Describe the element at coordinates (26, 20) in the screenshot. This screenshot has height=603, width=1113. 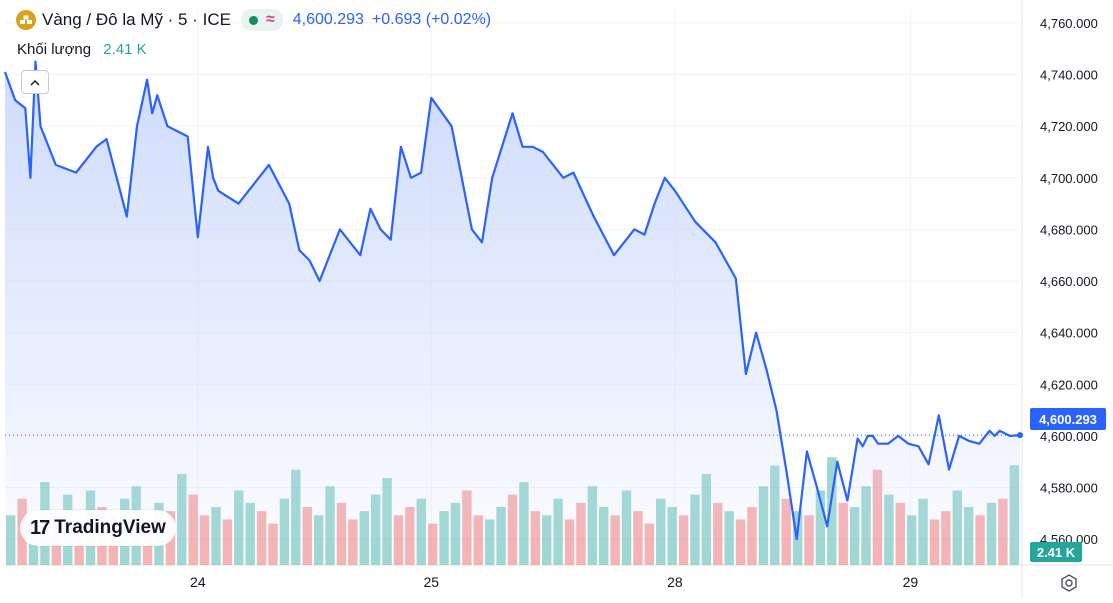
I see `gold-bars-icon` at that location.